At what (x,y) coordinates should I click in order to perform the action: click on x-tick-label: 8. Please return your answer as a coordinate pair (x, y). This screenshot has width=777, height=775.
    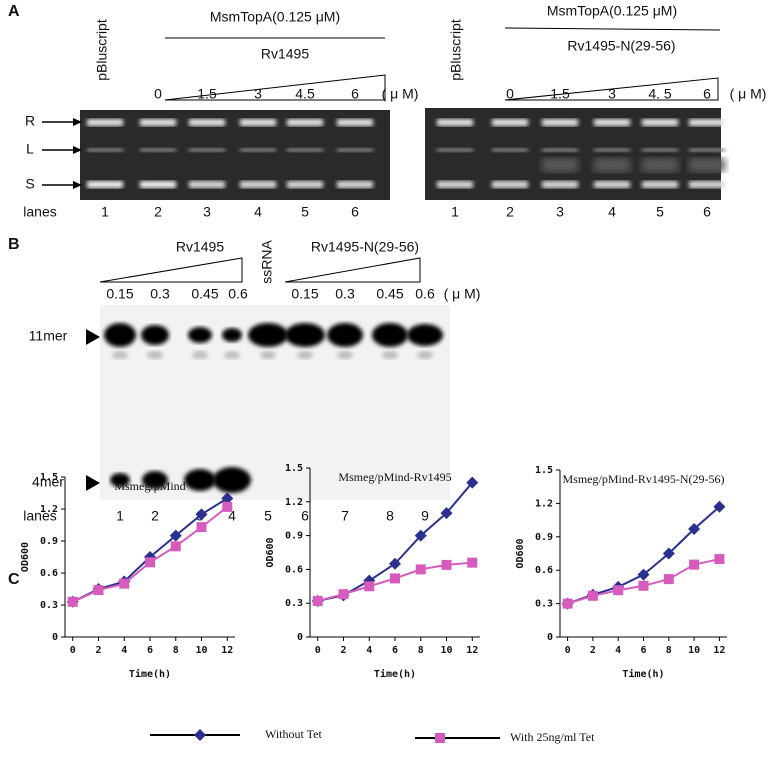
    Looking at the image, I should click on (669, 650).